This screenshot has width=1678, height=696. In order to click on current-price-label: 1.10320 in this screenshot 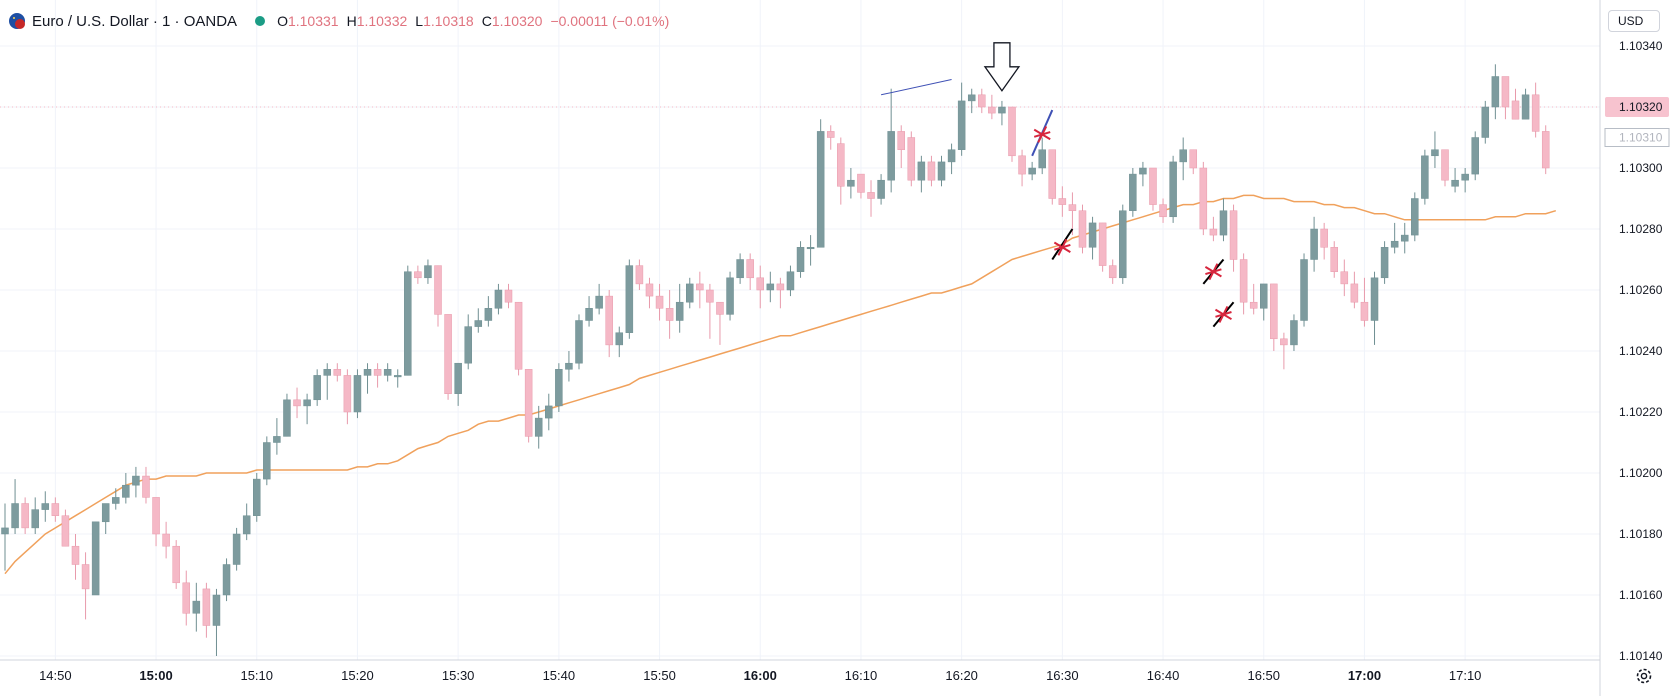, I will do `click(1641, 107)`.